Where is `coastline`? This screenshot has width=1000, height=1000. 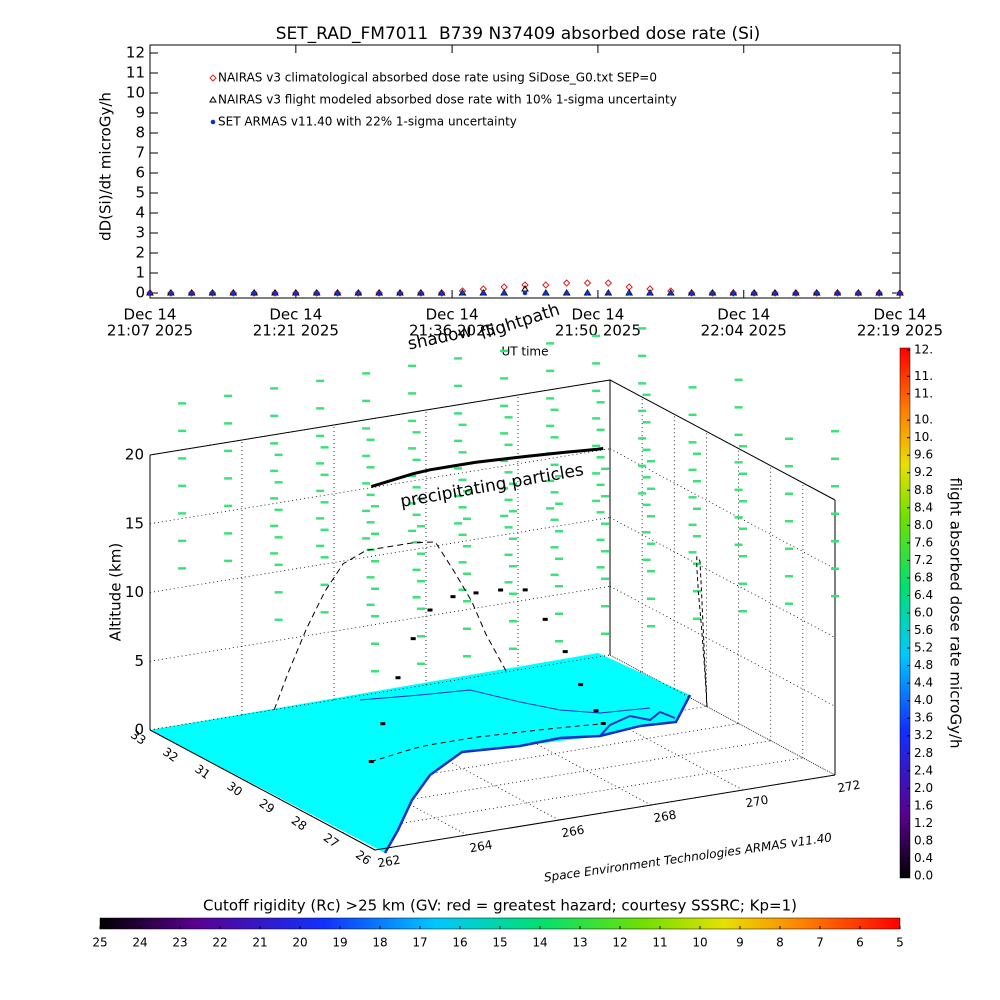 coastline is located at coordinates (537, 774).